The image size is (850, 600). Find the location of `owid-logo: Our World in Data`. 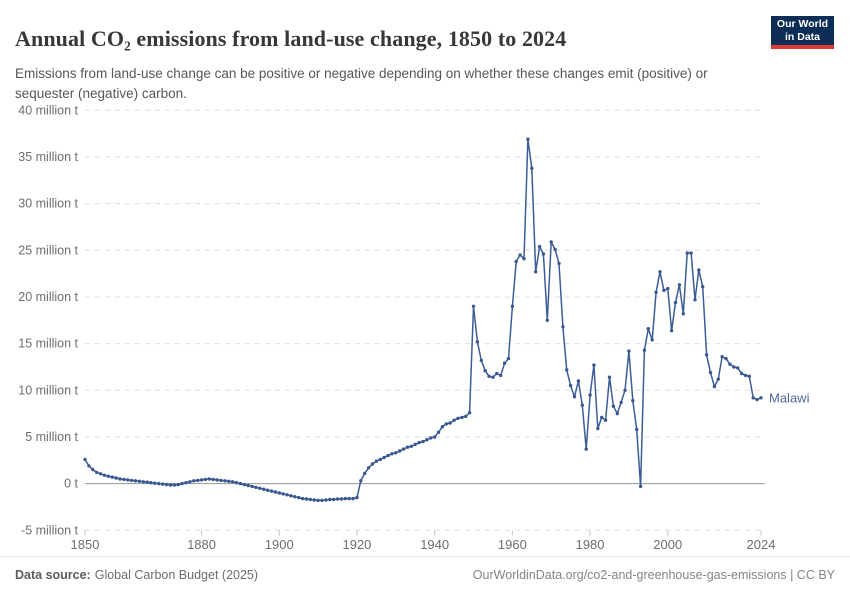

owid-logo: Our World in Data is located at coordinates (802, 32).